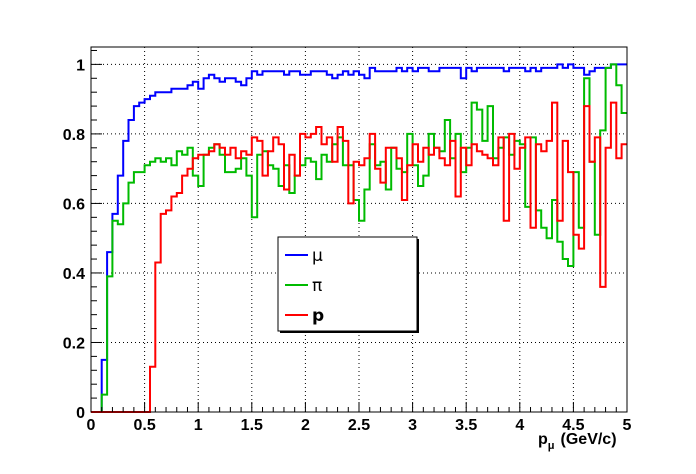 This screenshot has width=696, height=474. Describe the element at coordinates (348, 284) in the screenshot. I see `legend: μπp` at that location.